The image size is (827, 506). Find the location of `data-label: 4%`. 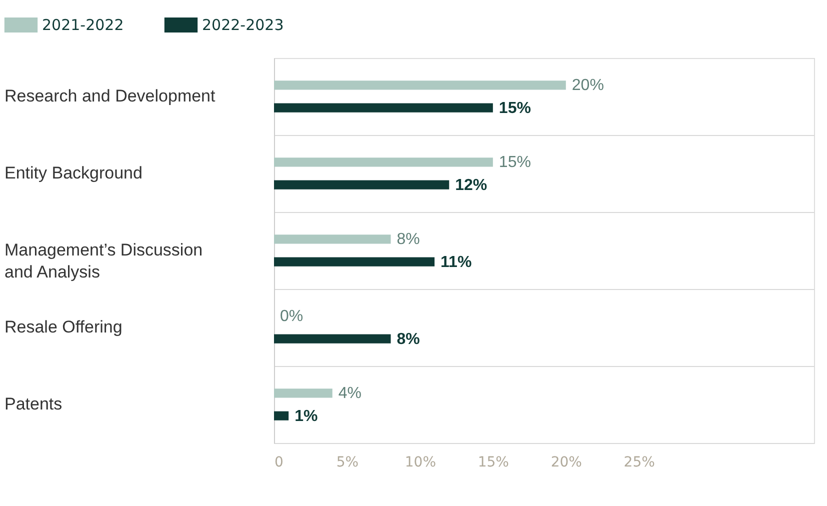

data-label: 4% is located at coordinates (350, 393).